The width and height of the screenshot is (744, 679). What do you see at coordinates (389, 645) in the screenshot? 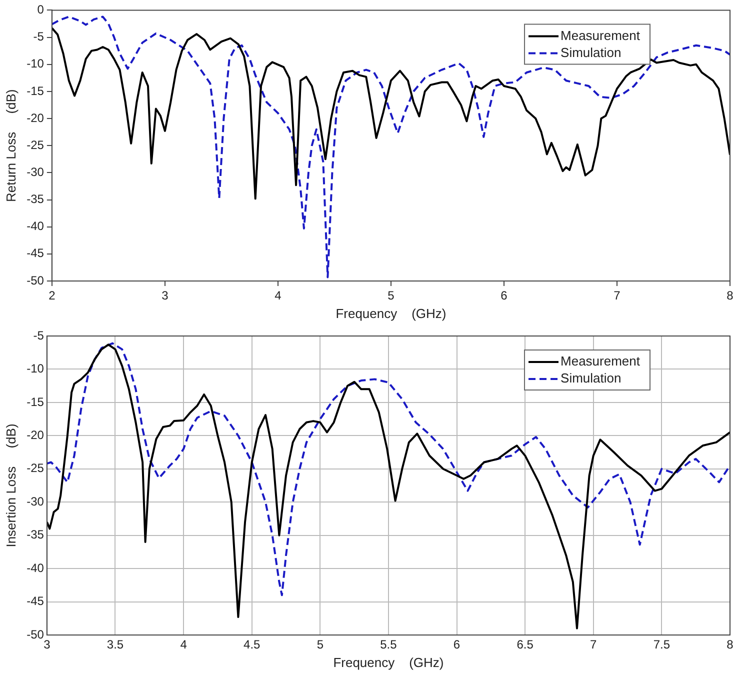
I see `x-tick-label: 5.5` at bounding box center [389, 645].